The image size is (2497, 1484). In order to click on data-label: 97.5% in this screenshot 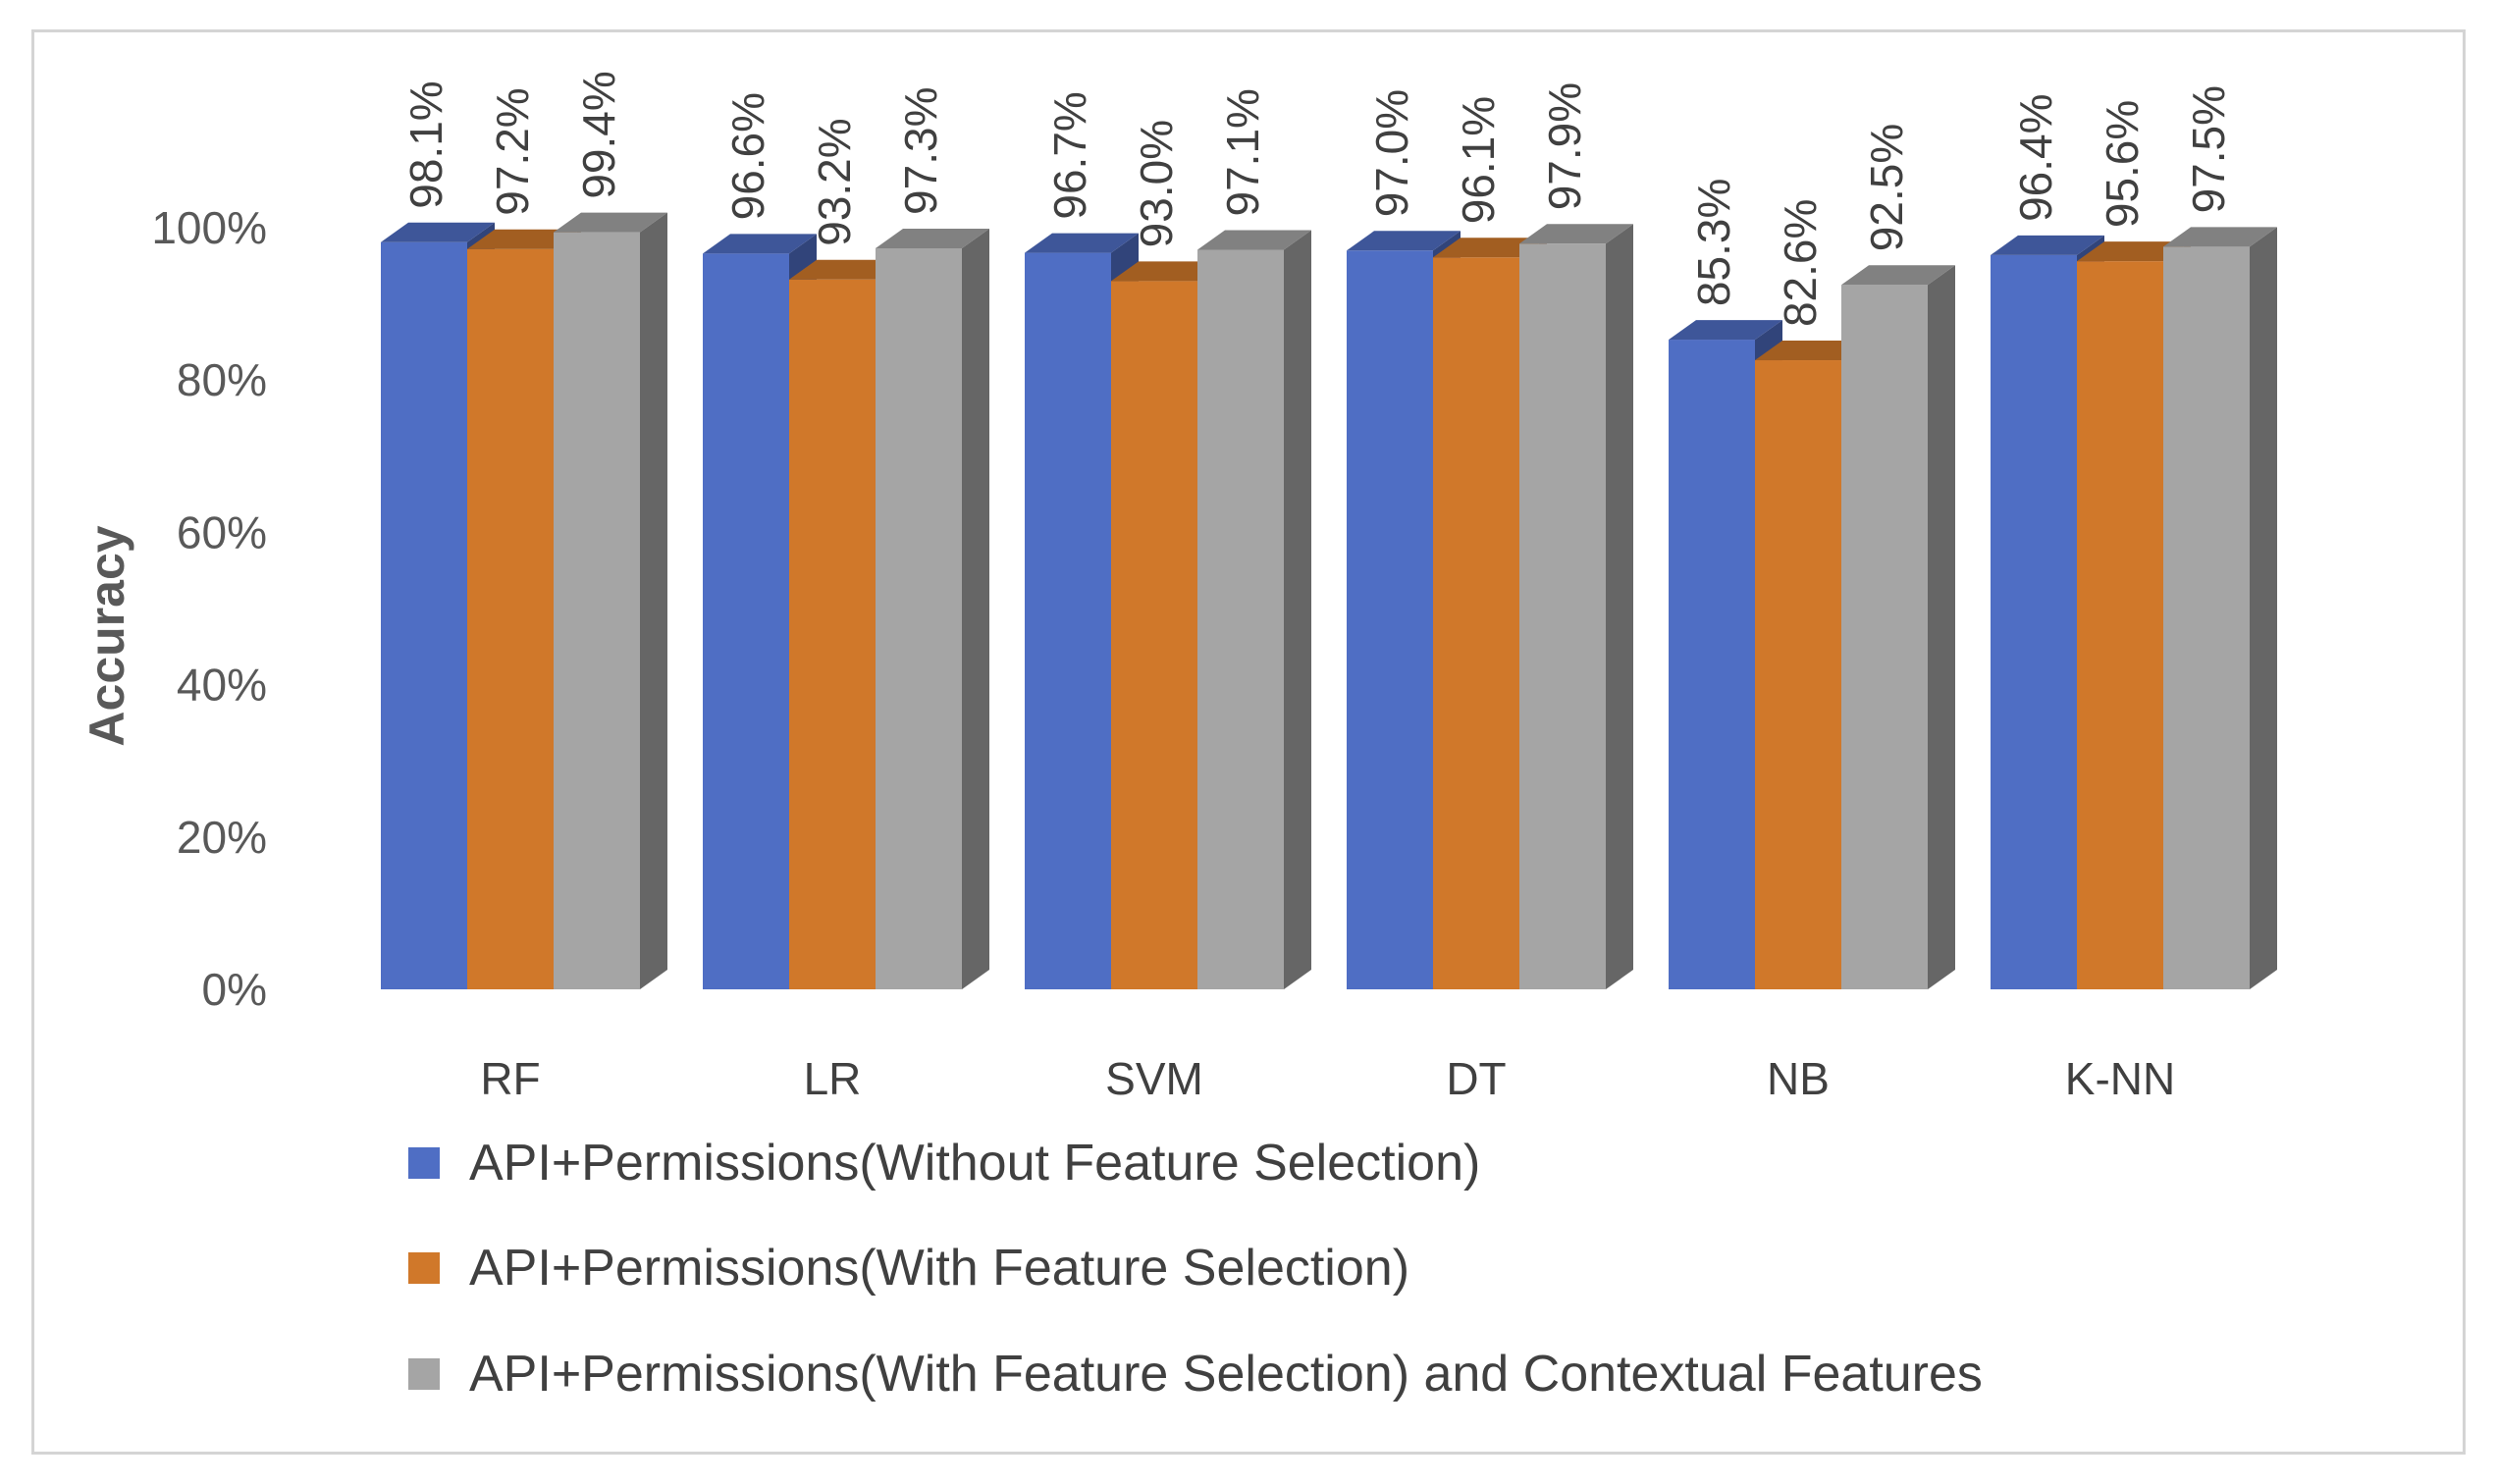, I will do `click(2208, 149)`.